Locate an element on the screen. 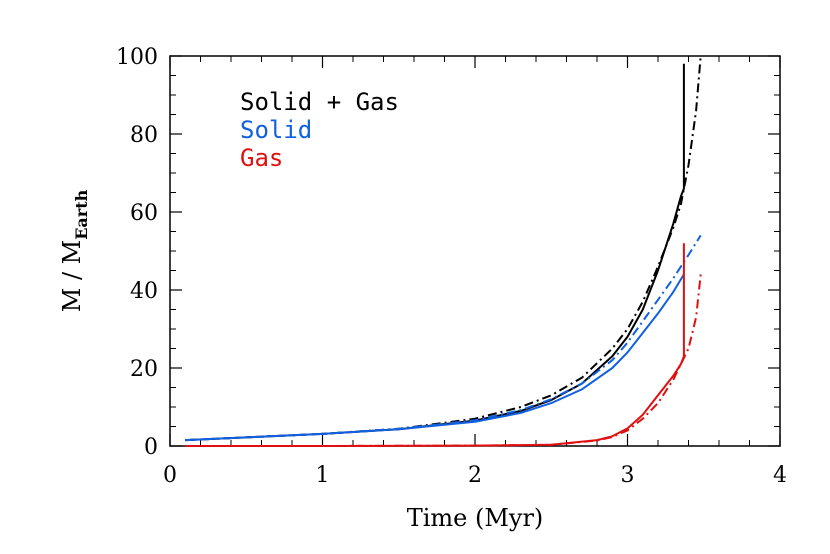 This screenshot has height=554, width=830. y-tick-label: 60 is located at coordinates (144, 213).